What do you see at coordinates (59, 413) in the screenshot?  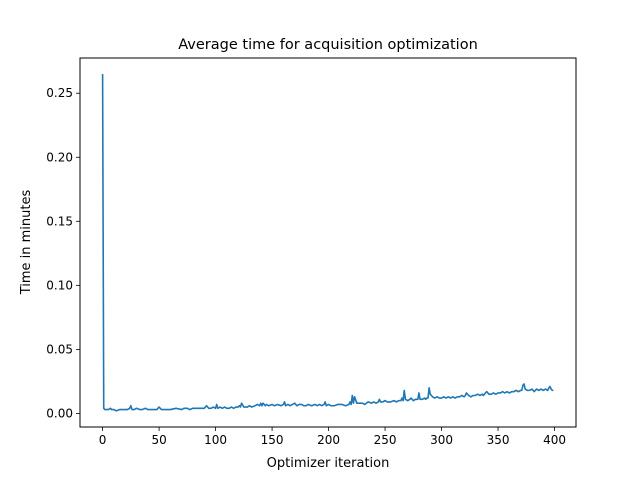 I see `y-tick-label: 0.00` at bounding box center [59, 413].